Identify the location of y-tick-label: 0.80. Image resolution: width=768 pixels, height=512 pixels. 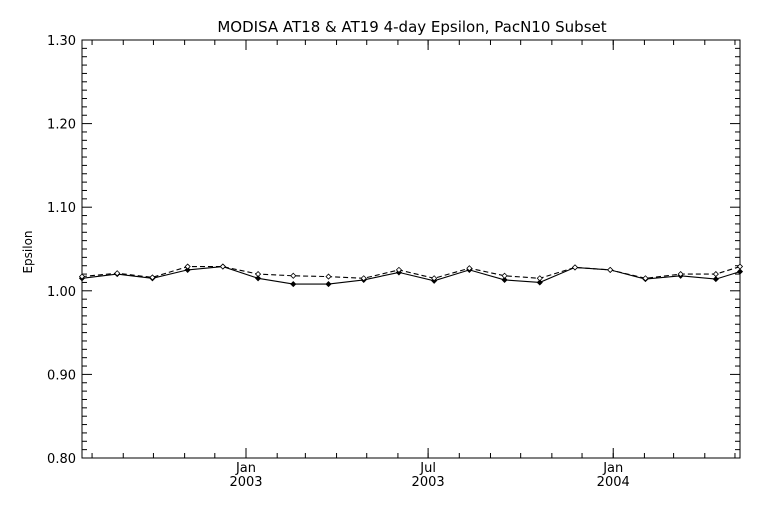
(61, 459).